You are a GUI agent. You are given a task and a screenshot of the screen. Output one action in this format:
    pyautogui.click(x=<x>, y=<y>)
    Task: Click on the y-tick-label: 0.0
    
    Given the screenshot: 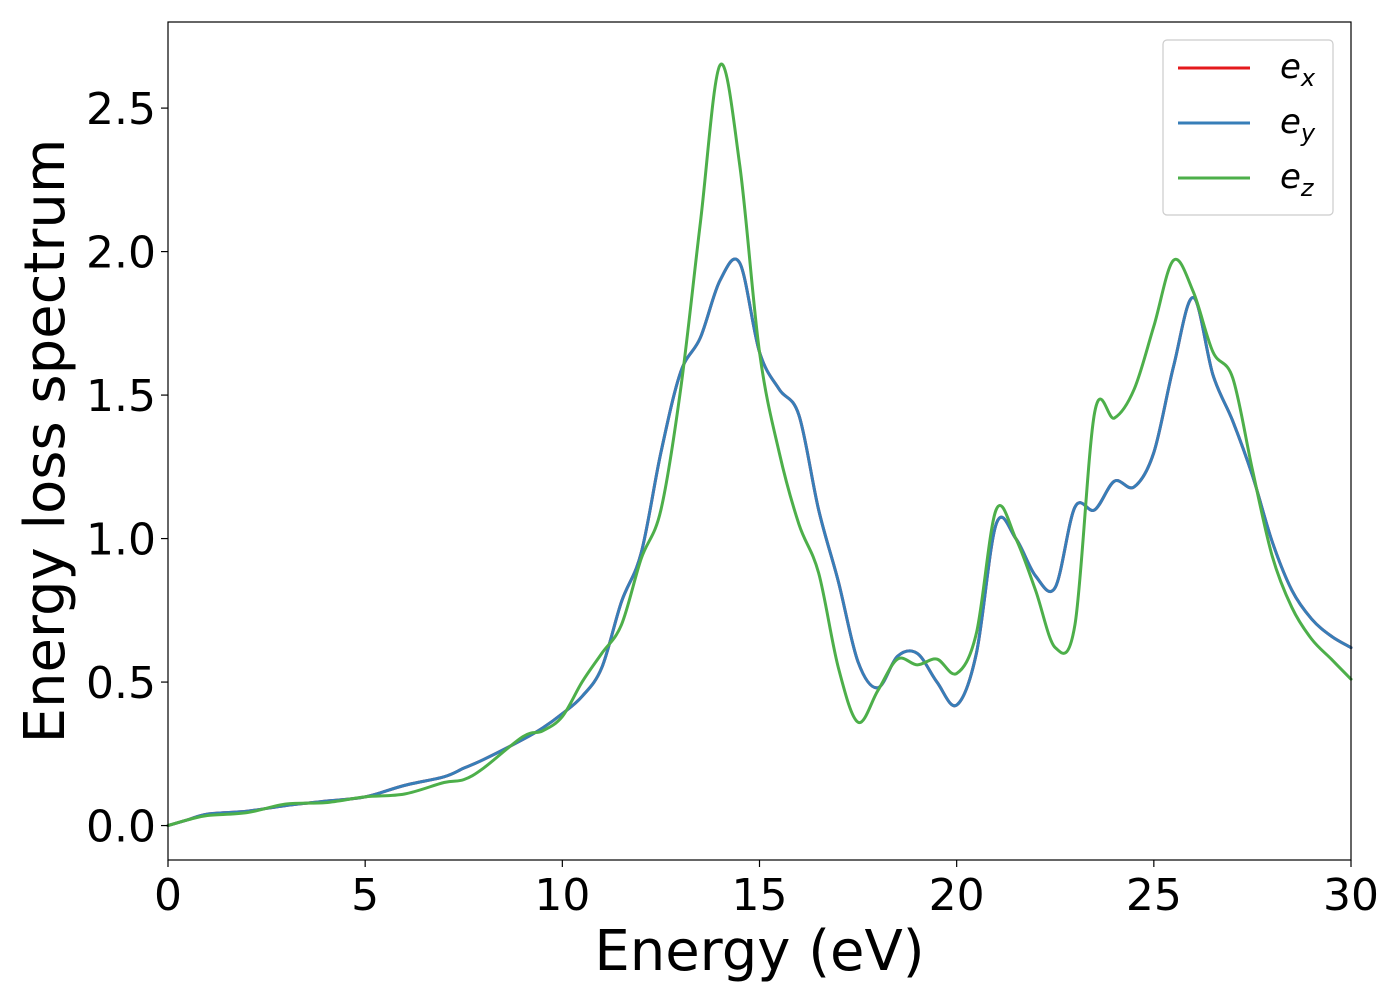 What is the action you would take?
    pyautogui.click(x=121, y=827)
    